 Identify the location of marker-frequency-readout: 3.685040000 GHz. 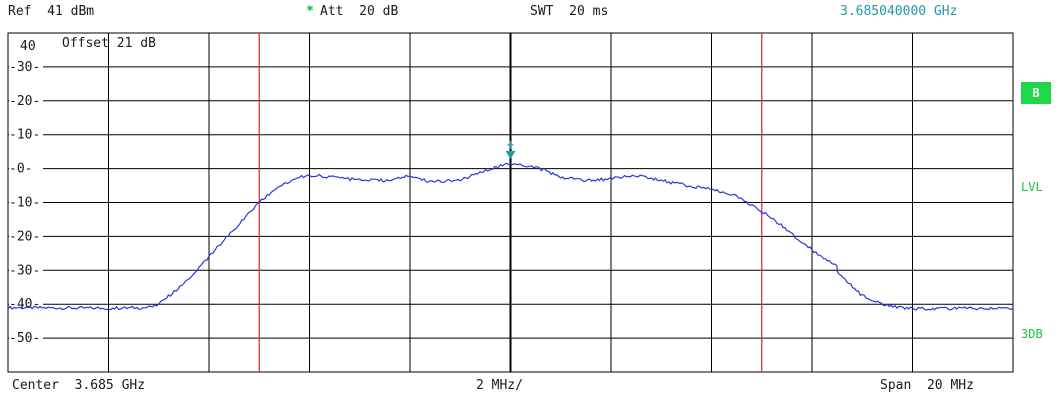
(899, 11).